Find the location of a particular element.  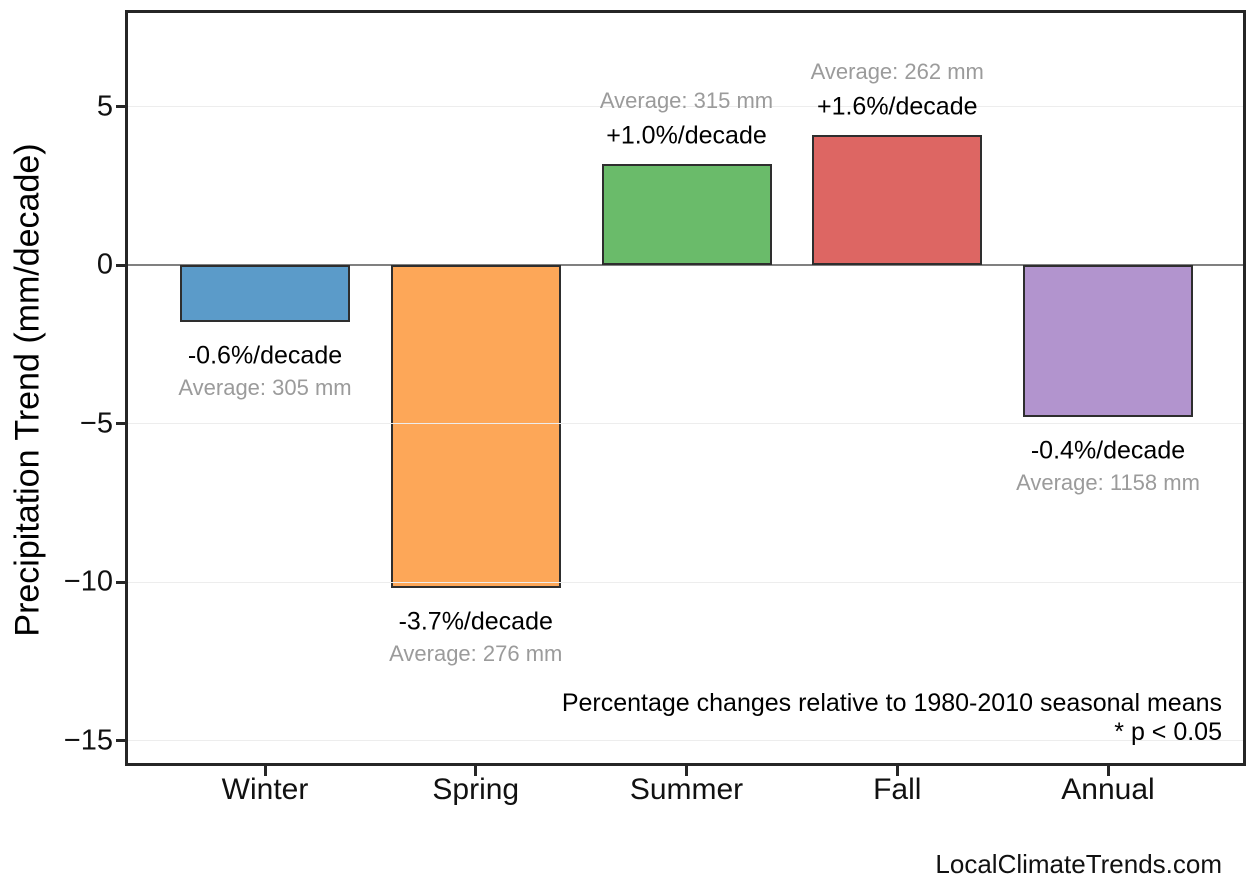

average-label-spring: Average: 276 mm is located at coordinates (476, 654).